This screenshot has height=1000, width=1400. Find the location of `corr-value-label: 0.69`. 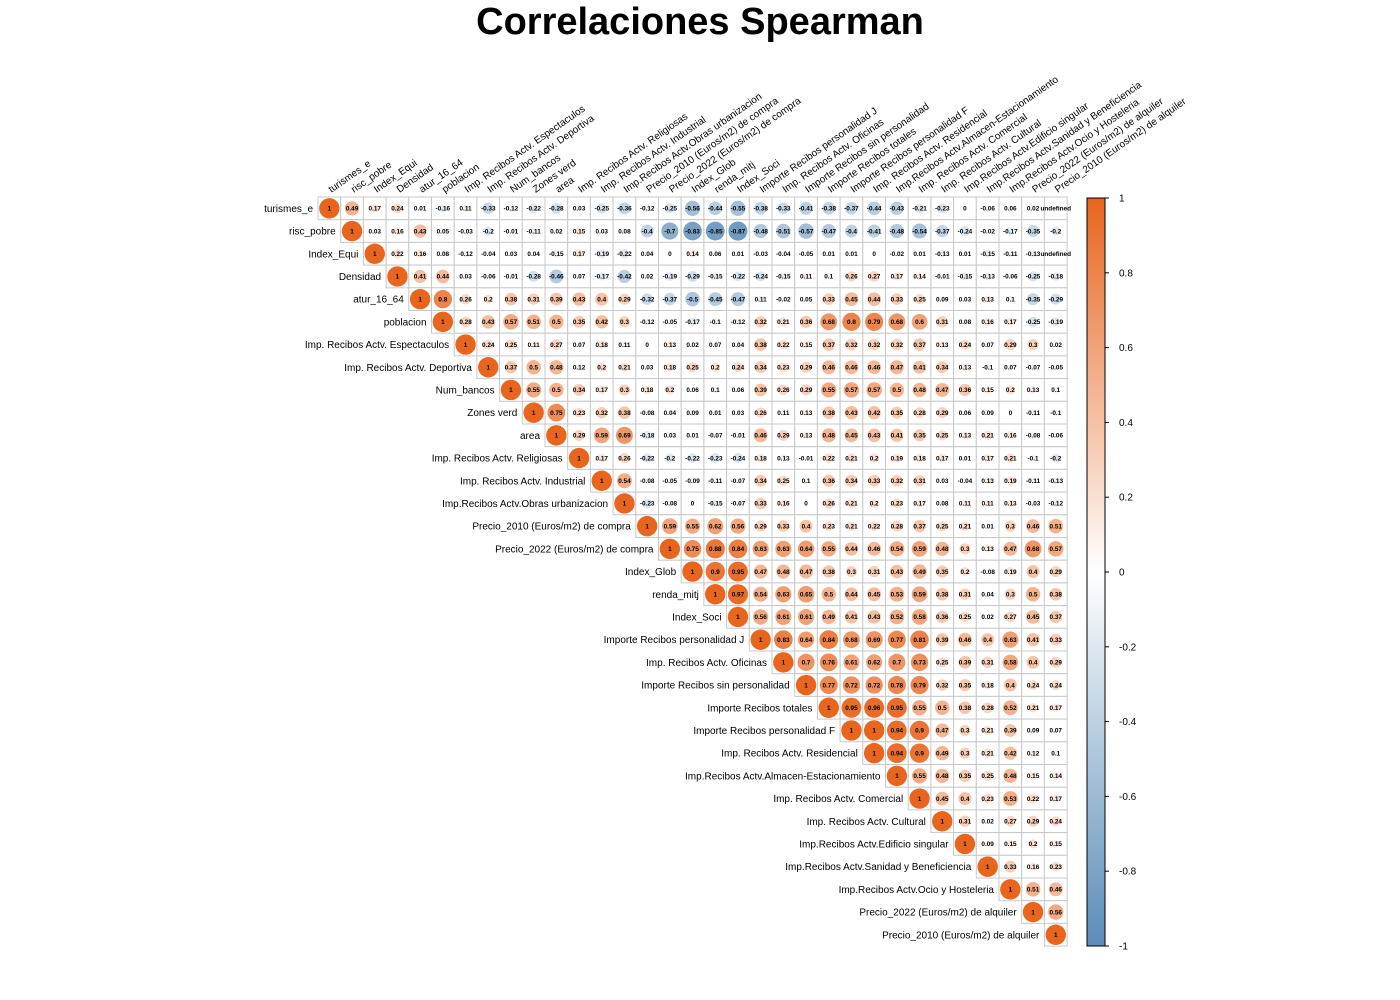

corr-value-label: 0.69 is located at coordinates (874, 640).